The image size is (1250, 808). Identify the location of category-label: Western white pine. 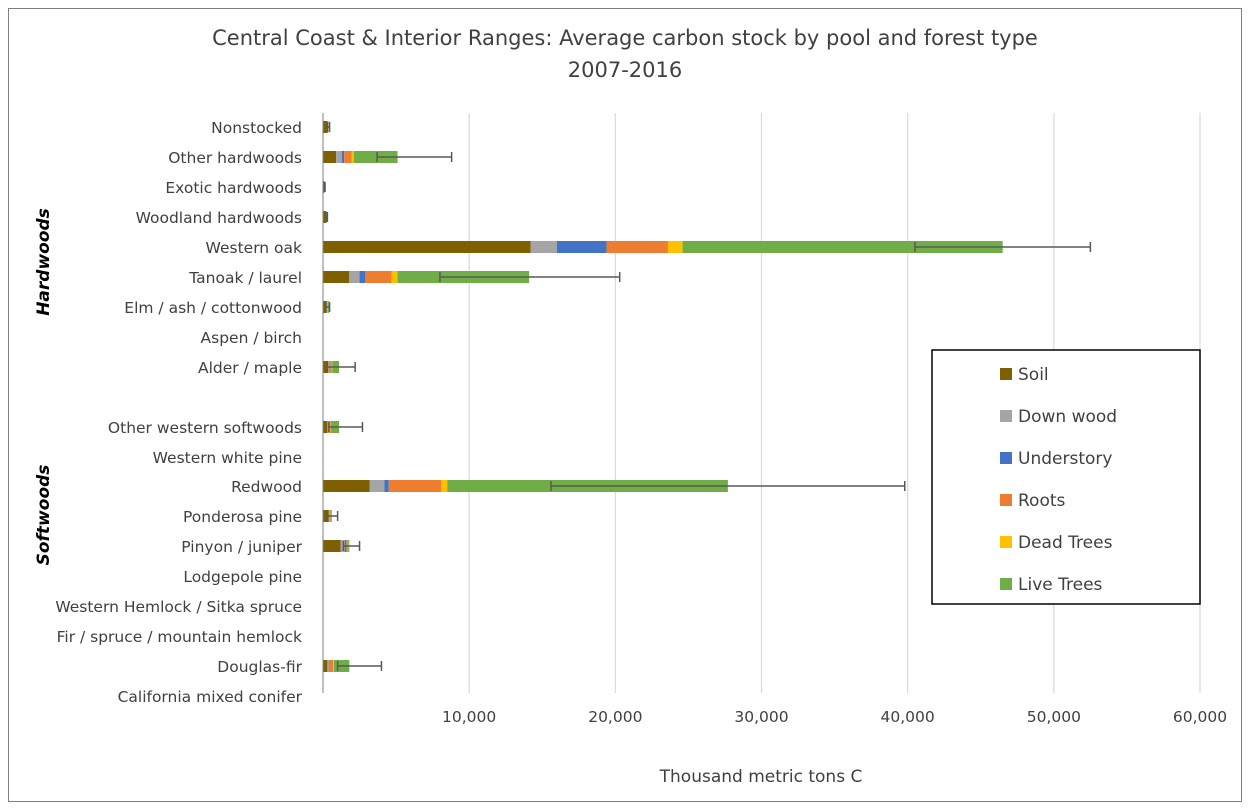
(227, 458).